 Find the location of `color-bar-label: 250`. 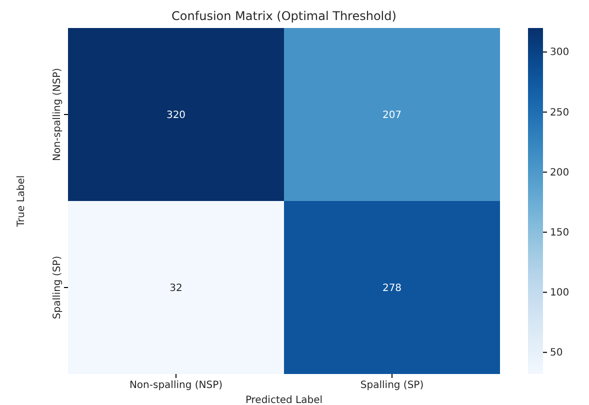

color-bar-label: 250 is located at coordinates (560, 112).